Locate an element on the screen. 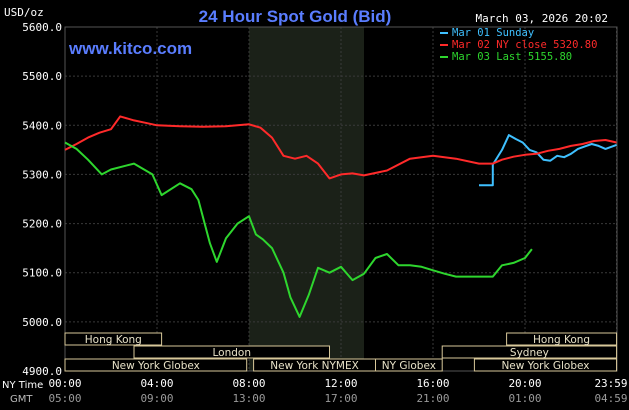 The height and width of the screenshot is (410, 629). x-tick-label-ny: 00:00 is located at coordinates (64, 383).